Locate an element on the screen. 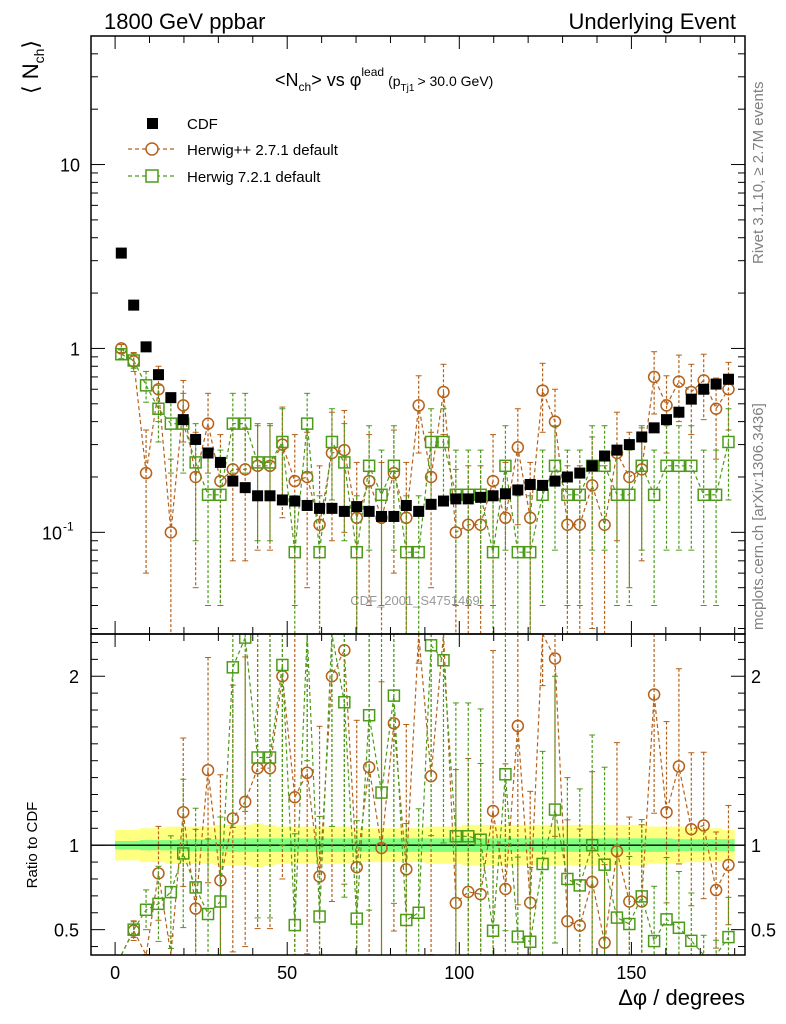 This screenshot has height=1024, width=786. ratio-y-tick-label-right: 1 is located at coordinates (756, 846).